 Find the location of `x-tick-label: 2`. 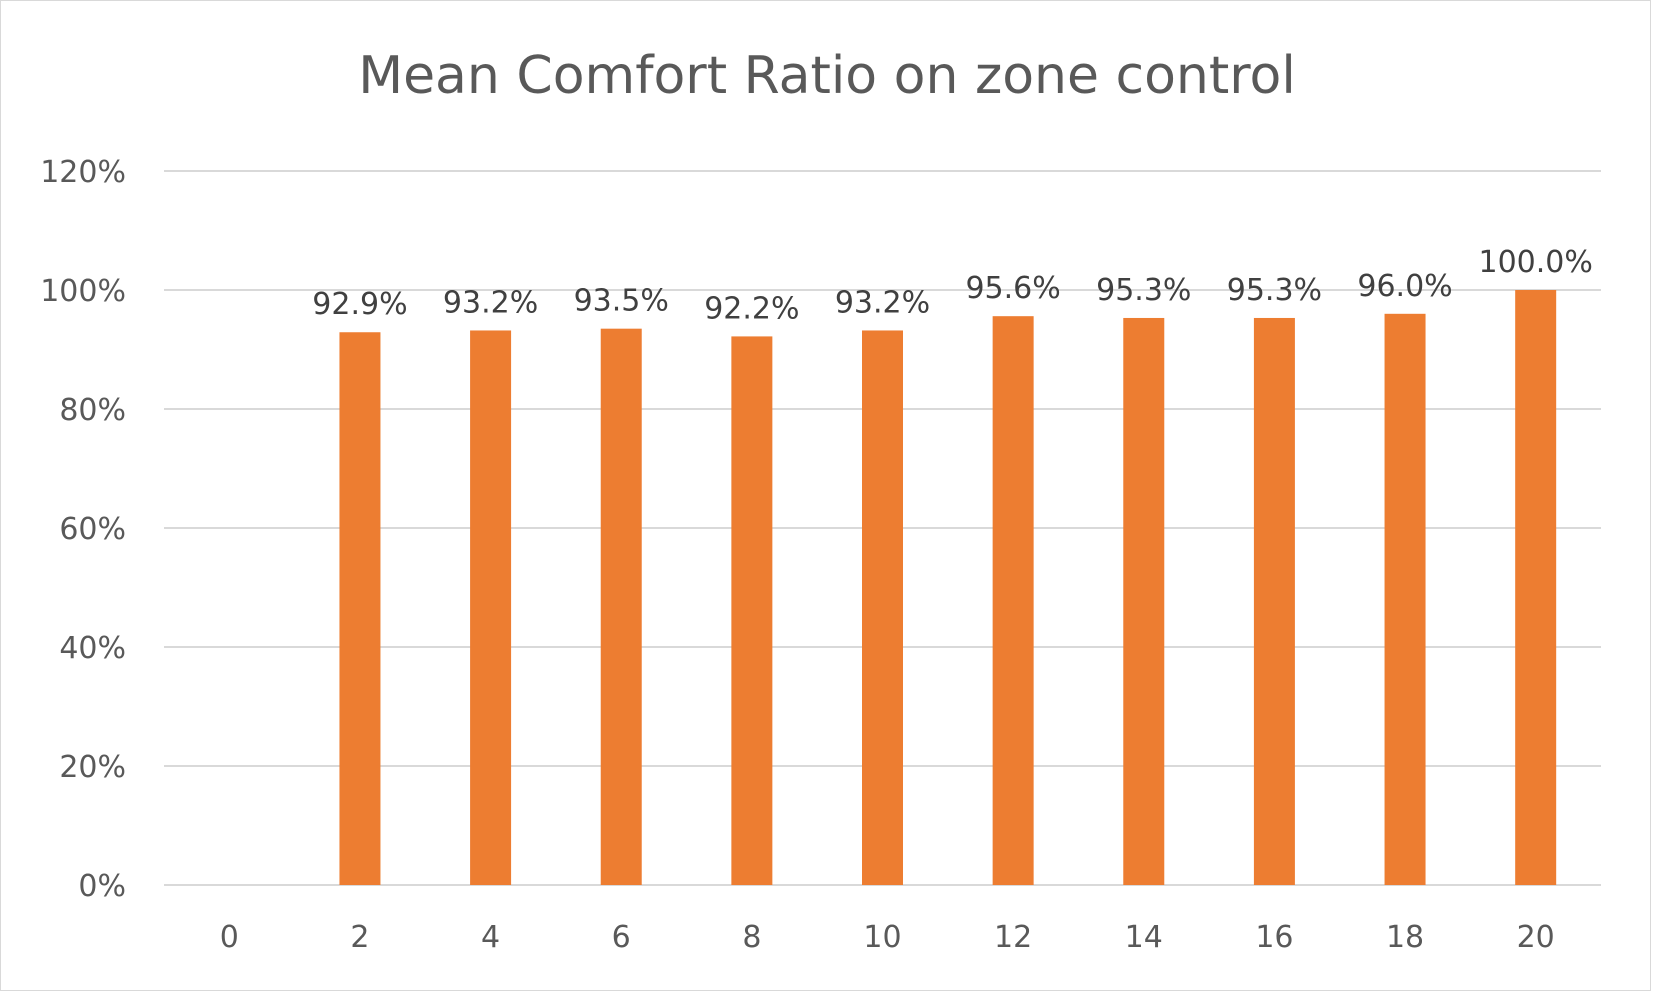

x-tick-label: 2 is located at coordinates (359, 937).